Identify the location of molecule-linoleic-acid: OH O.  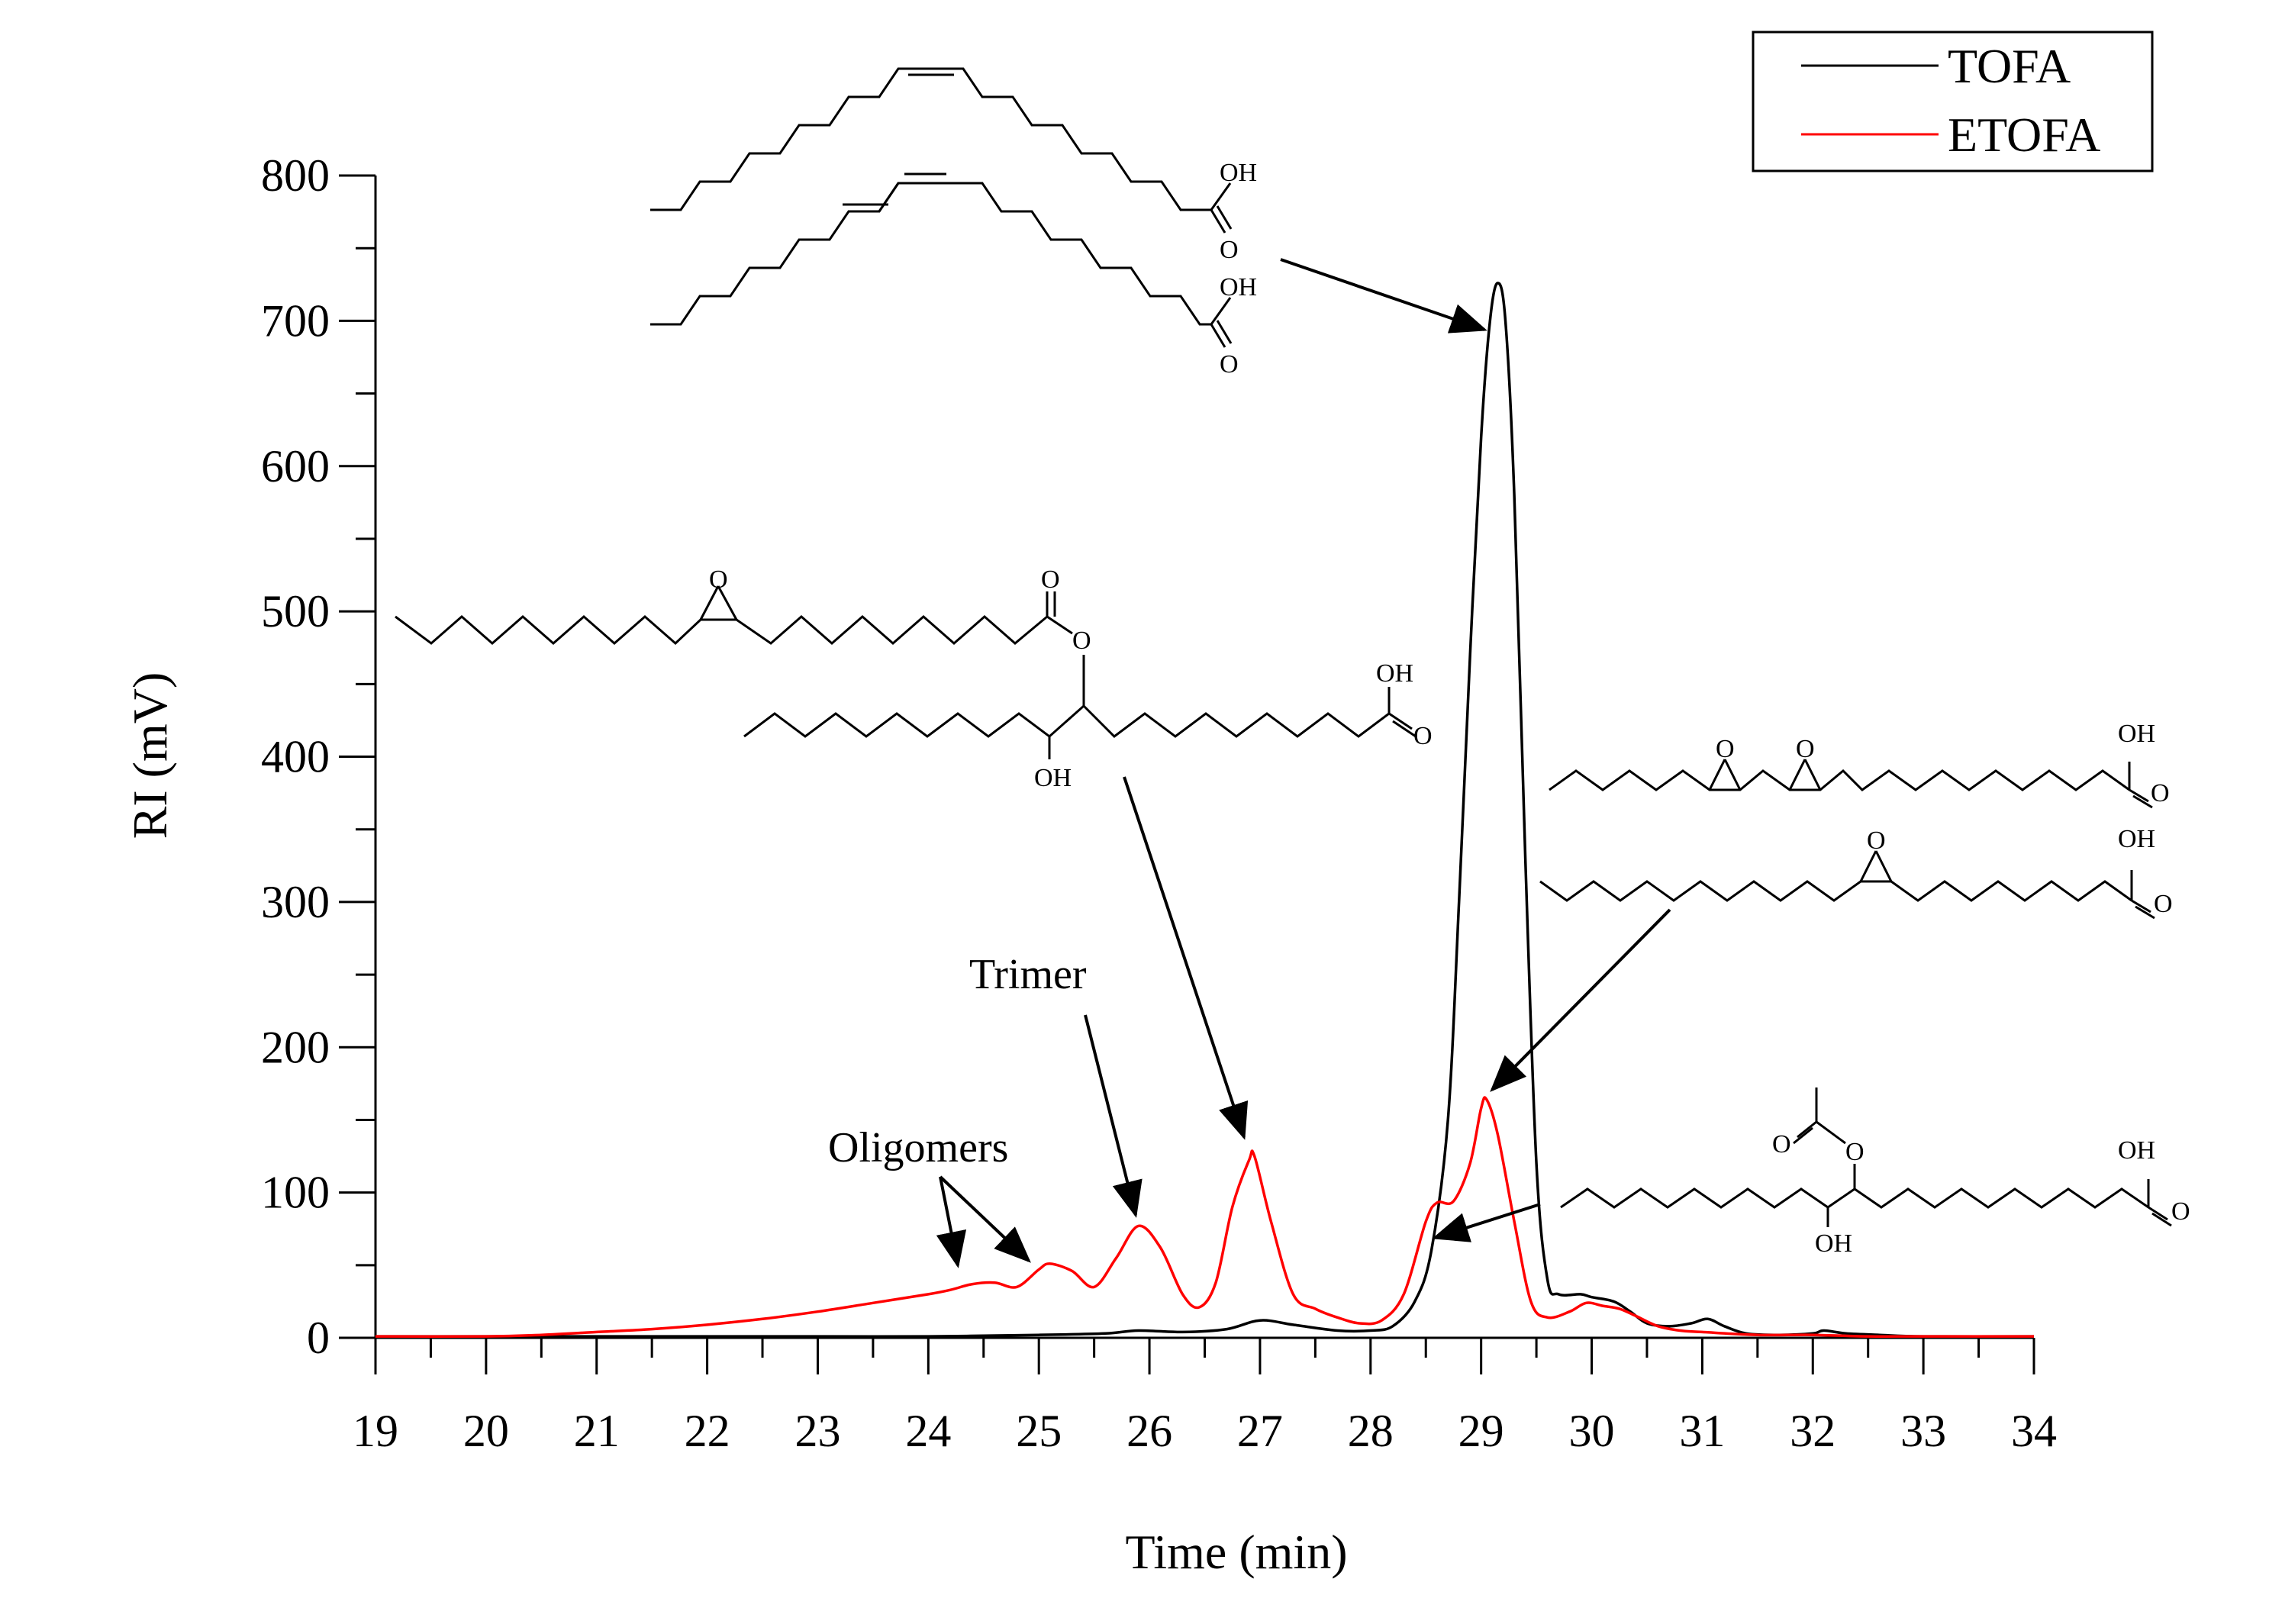
(954, 275).